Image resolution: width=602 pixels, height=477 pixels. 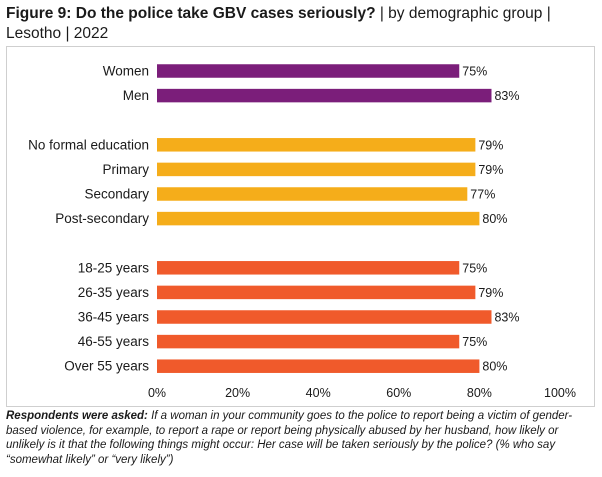 I want to click on category-label-over-55-years: Over 55 years, so click(x=106, y=366).